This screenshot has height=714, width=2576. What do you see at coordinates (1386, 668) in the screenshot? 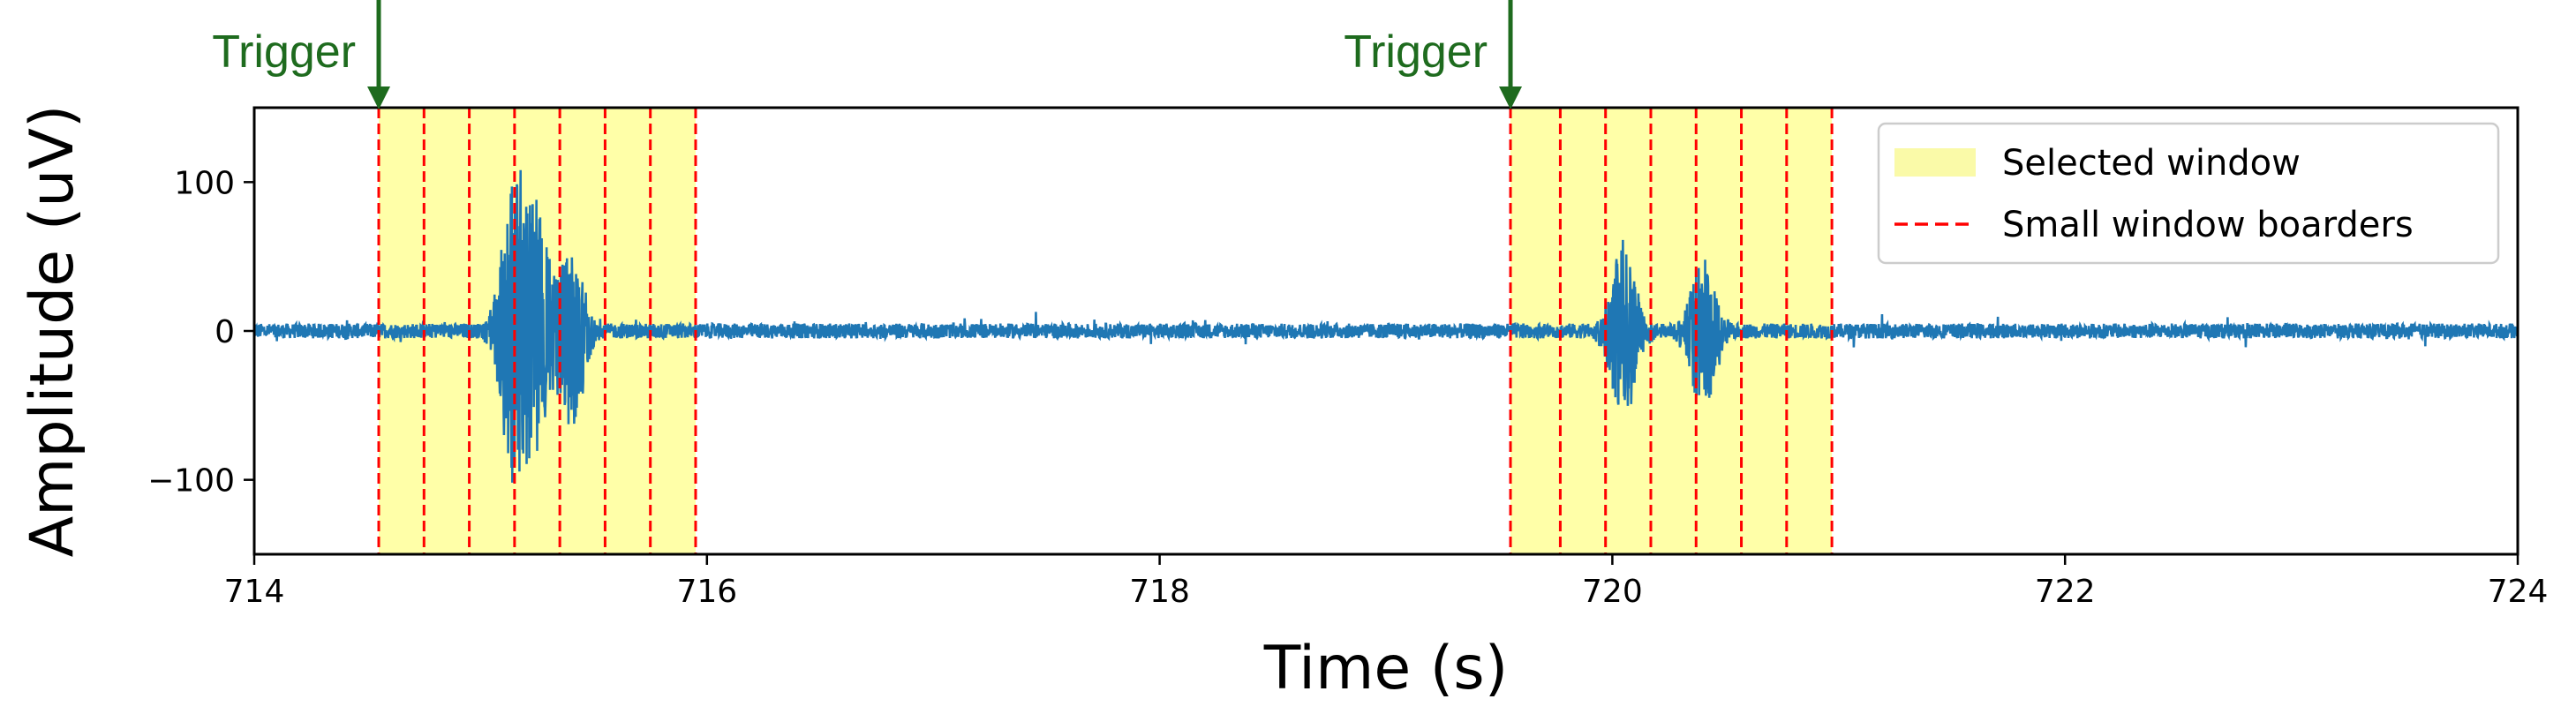
I see `x-axis-title: Time (s)` at bounding box center [1386, 668].